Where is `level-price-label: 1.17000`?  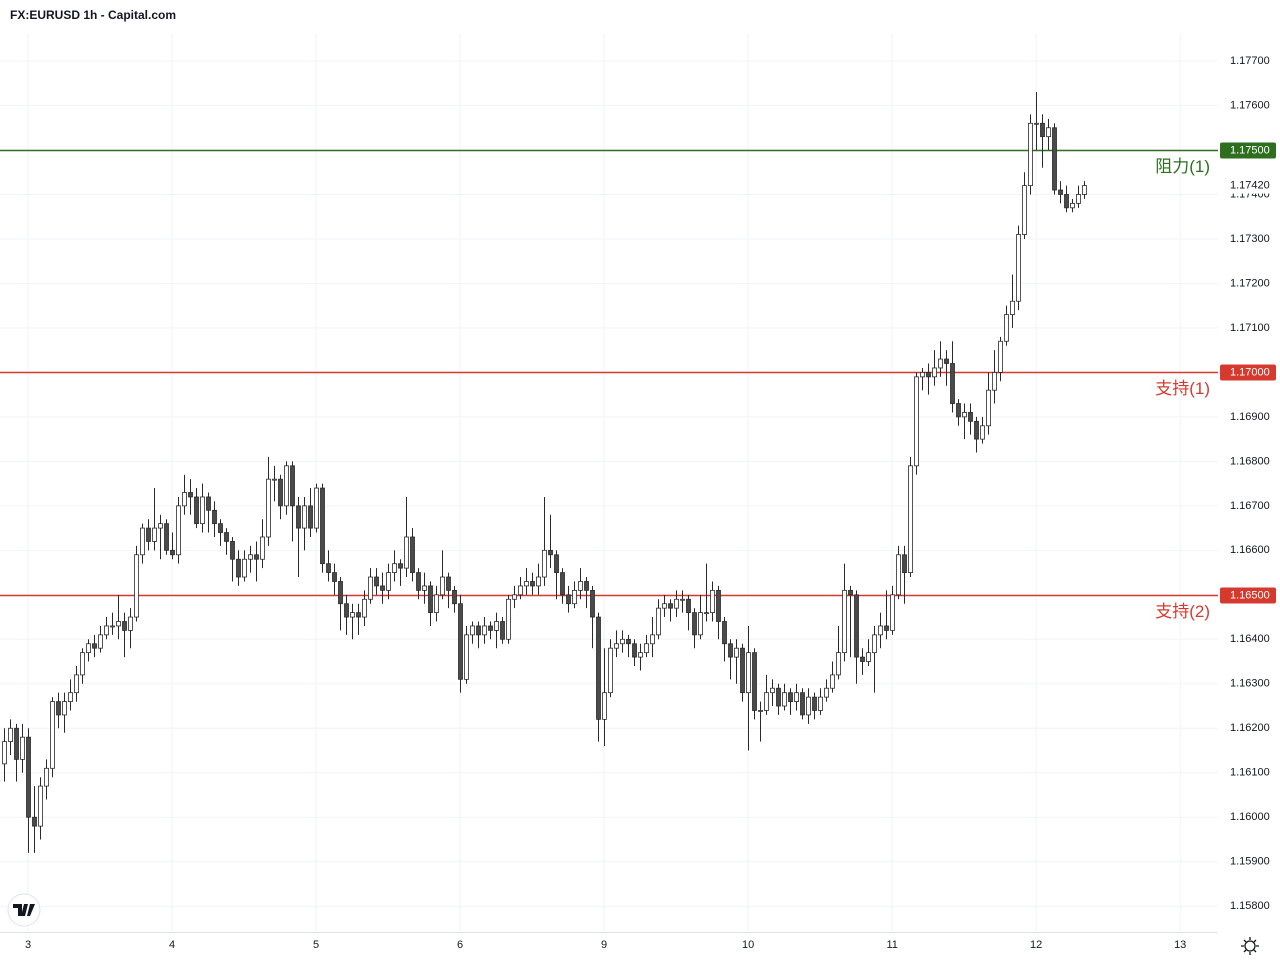 level-price-label: 1.17000 is located at coordinates (1250, 372).